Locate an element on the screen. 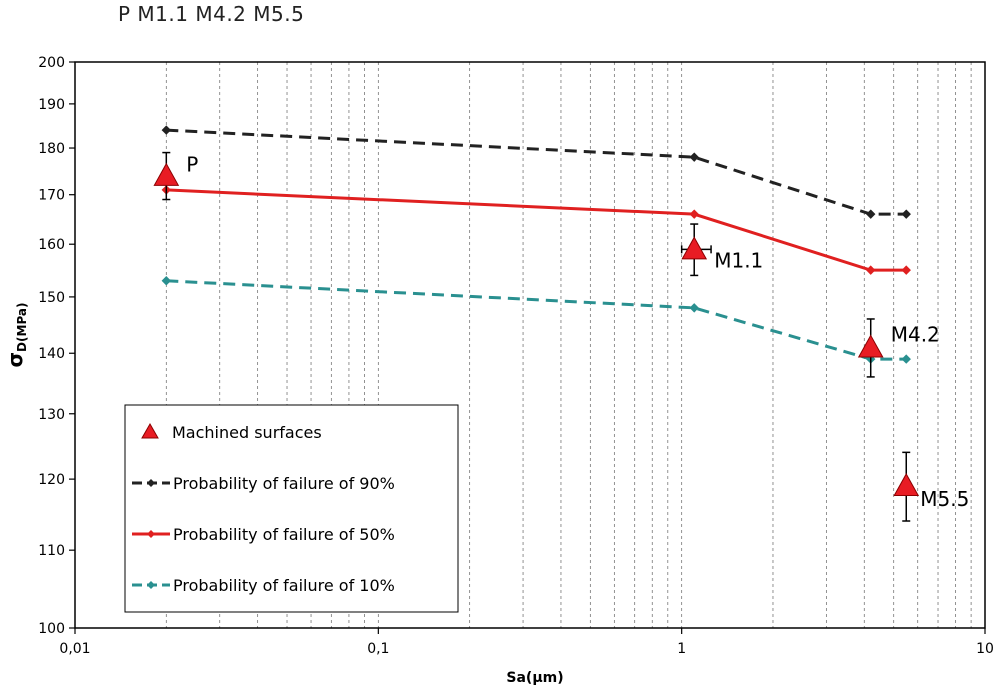 The height and width of the screenshot is (693, 995). point-label: M4.2 is located at coordinates (915, 334).